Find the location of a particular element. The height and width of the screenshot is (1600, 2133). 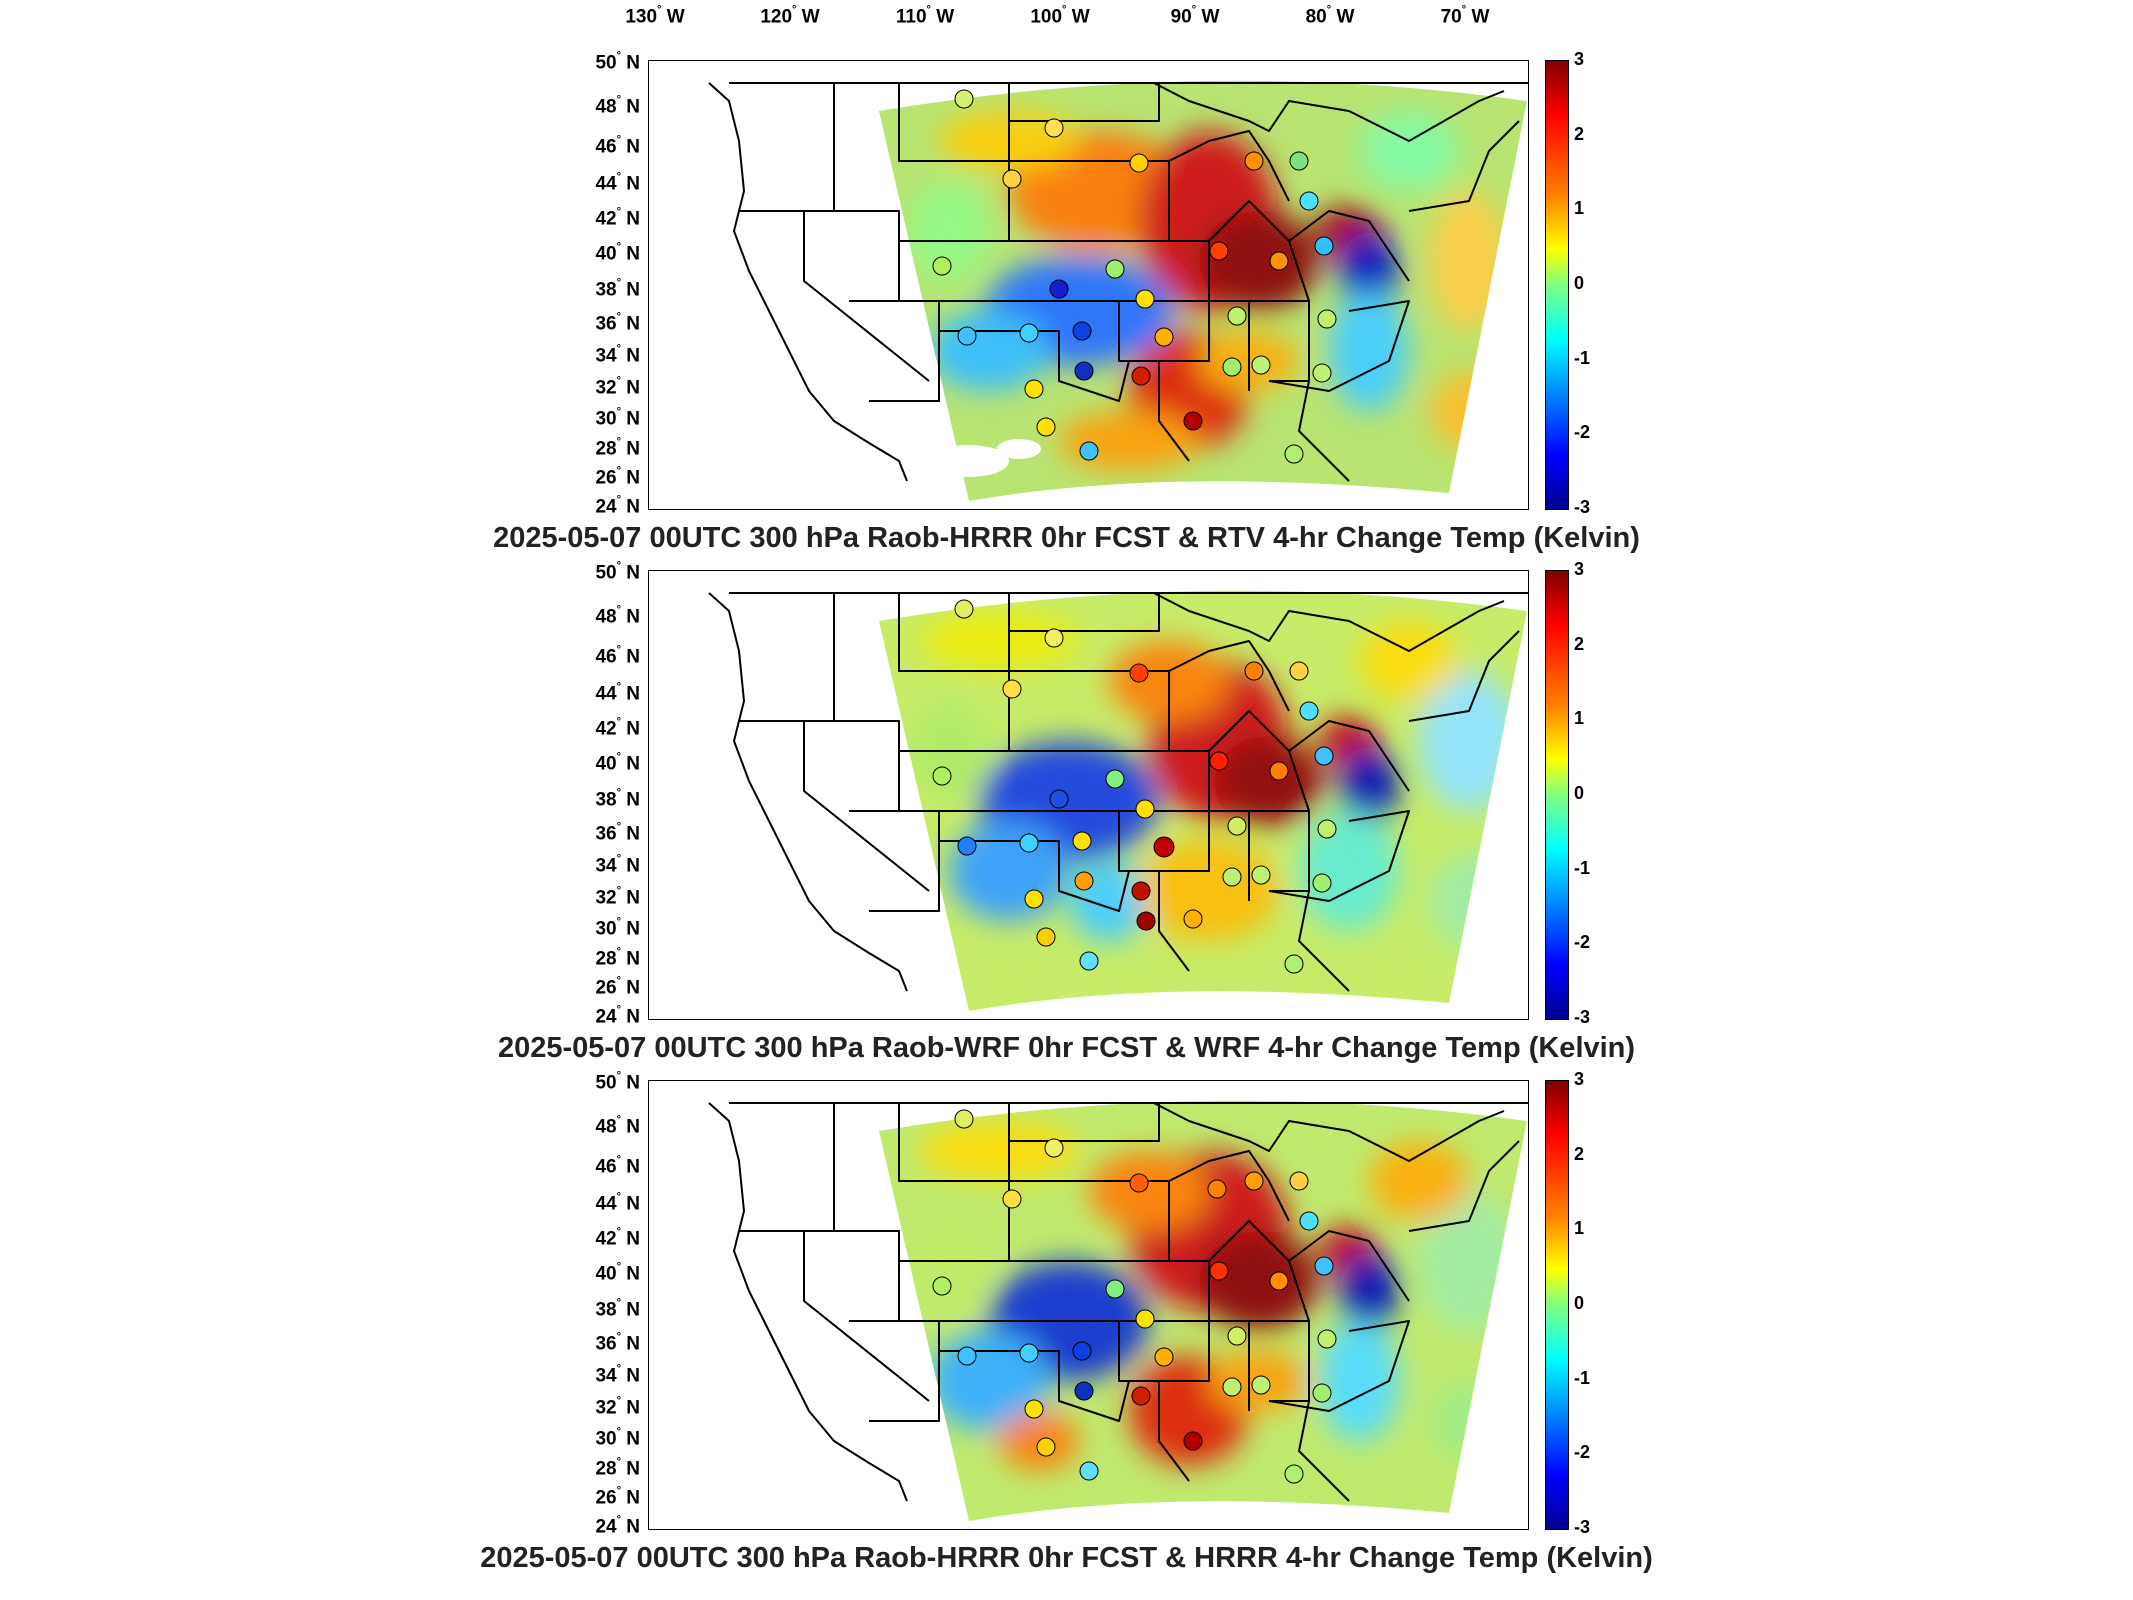

lon-label: 90° W is located at coordinates (1195, 16).